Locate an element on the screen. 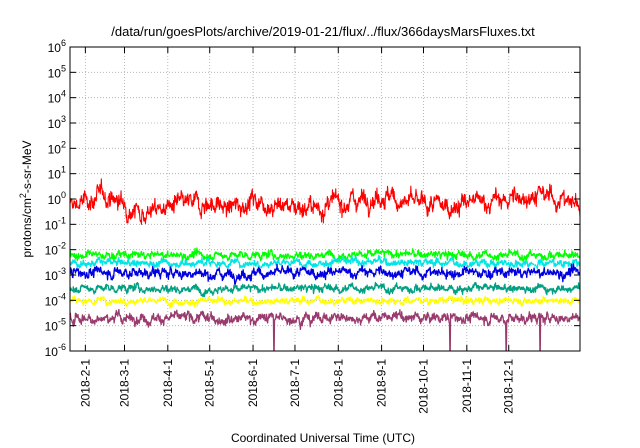 The width and height of the screenshot is (640, 448). x-axis-label: Coordinated Universal Time (UTC) is located at coordinates (323, 438).